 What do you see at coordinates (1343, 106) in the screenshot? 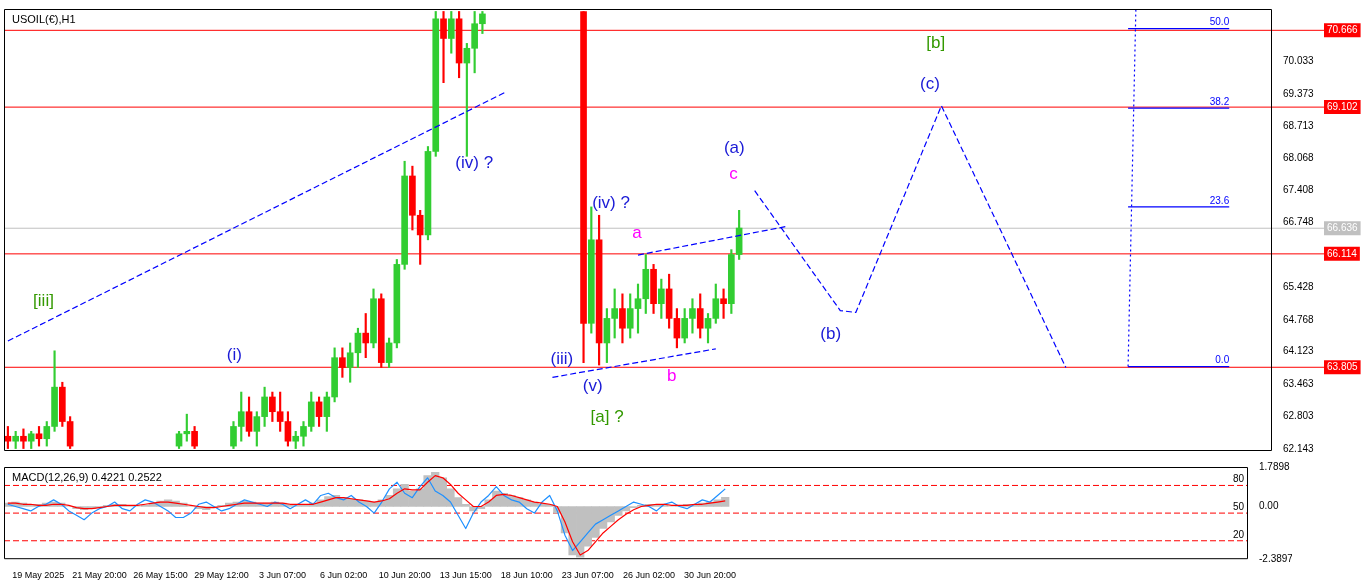
I see `ref-line-label: 69.102` at bounding box center [1343, 106].